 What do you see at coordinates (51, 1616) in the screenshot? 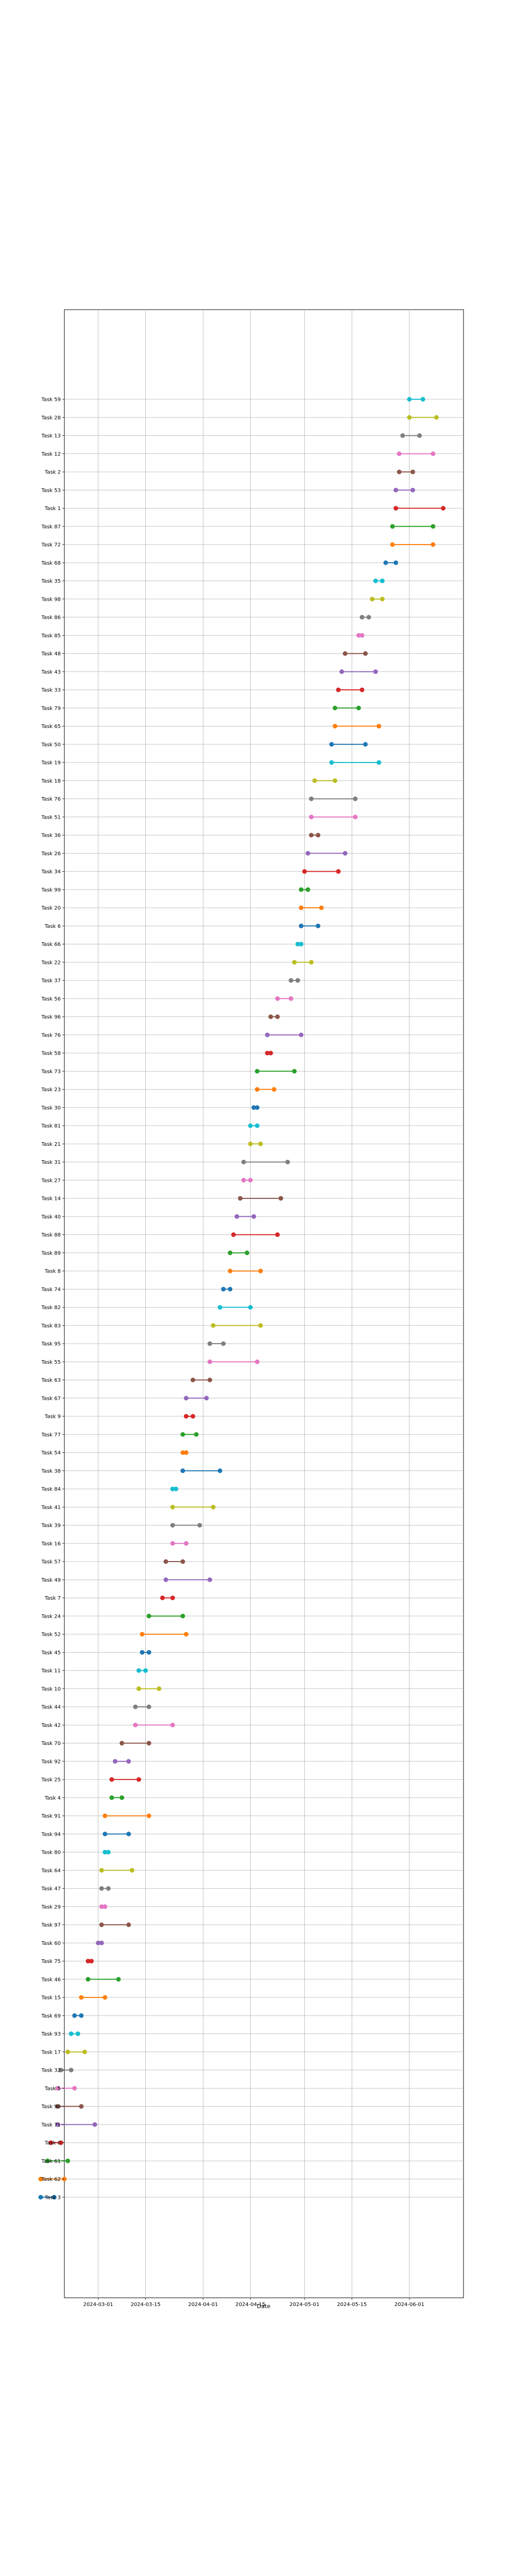
I see `y-tick-label: Task 24` at bounding box center [51, 1616].